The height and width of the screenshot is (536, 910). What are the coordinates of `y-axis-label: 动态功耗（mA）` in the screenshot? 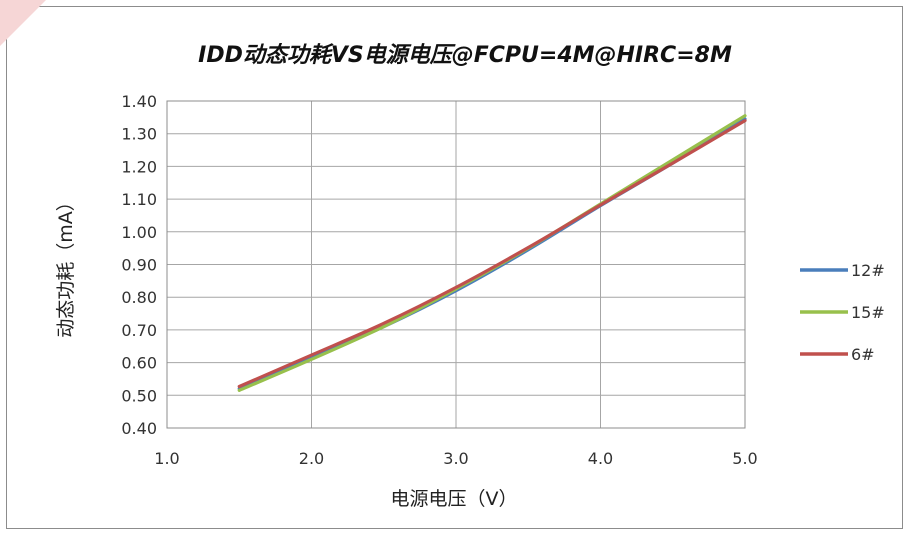 It's located at (66, 265).